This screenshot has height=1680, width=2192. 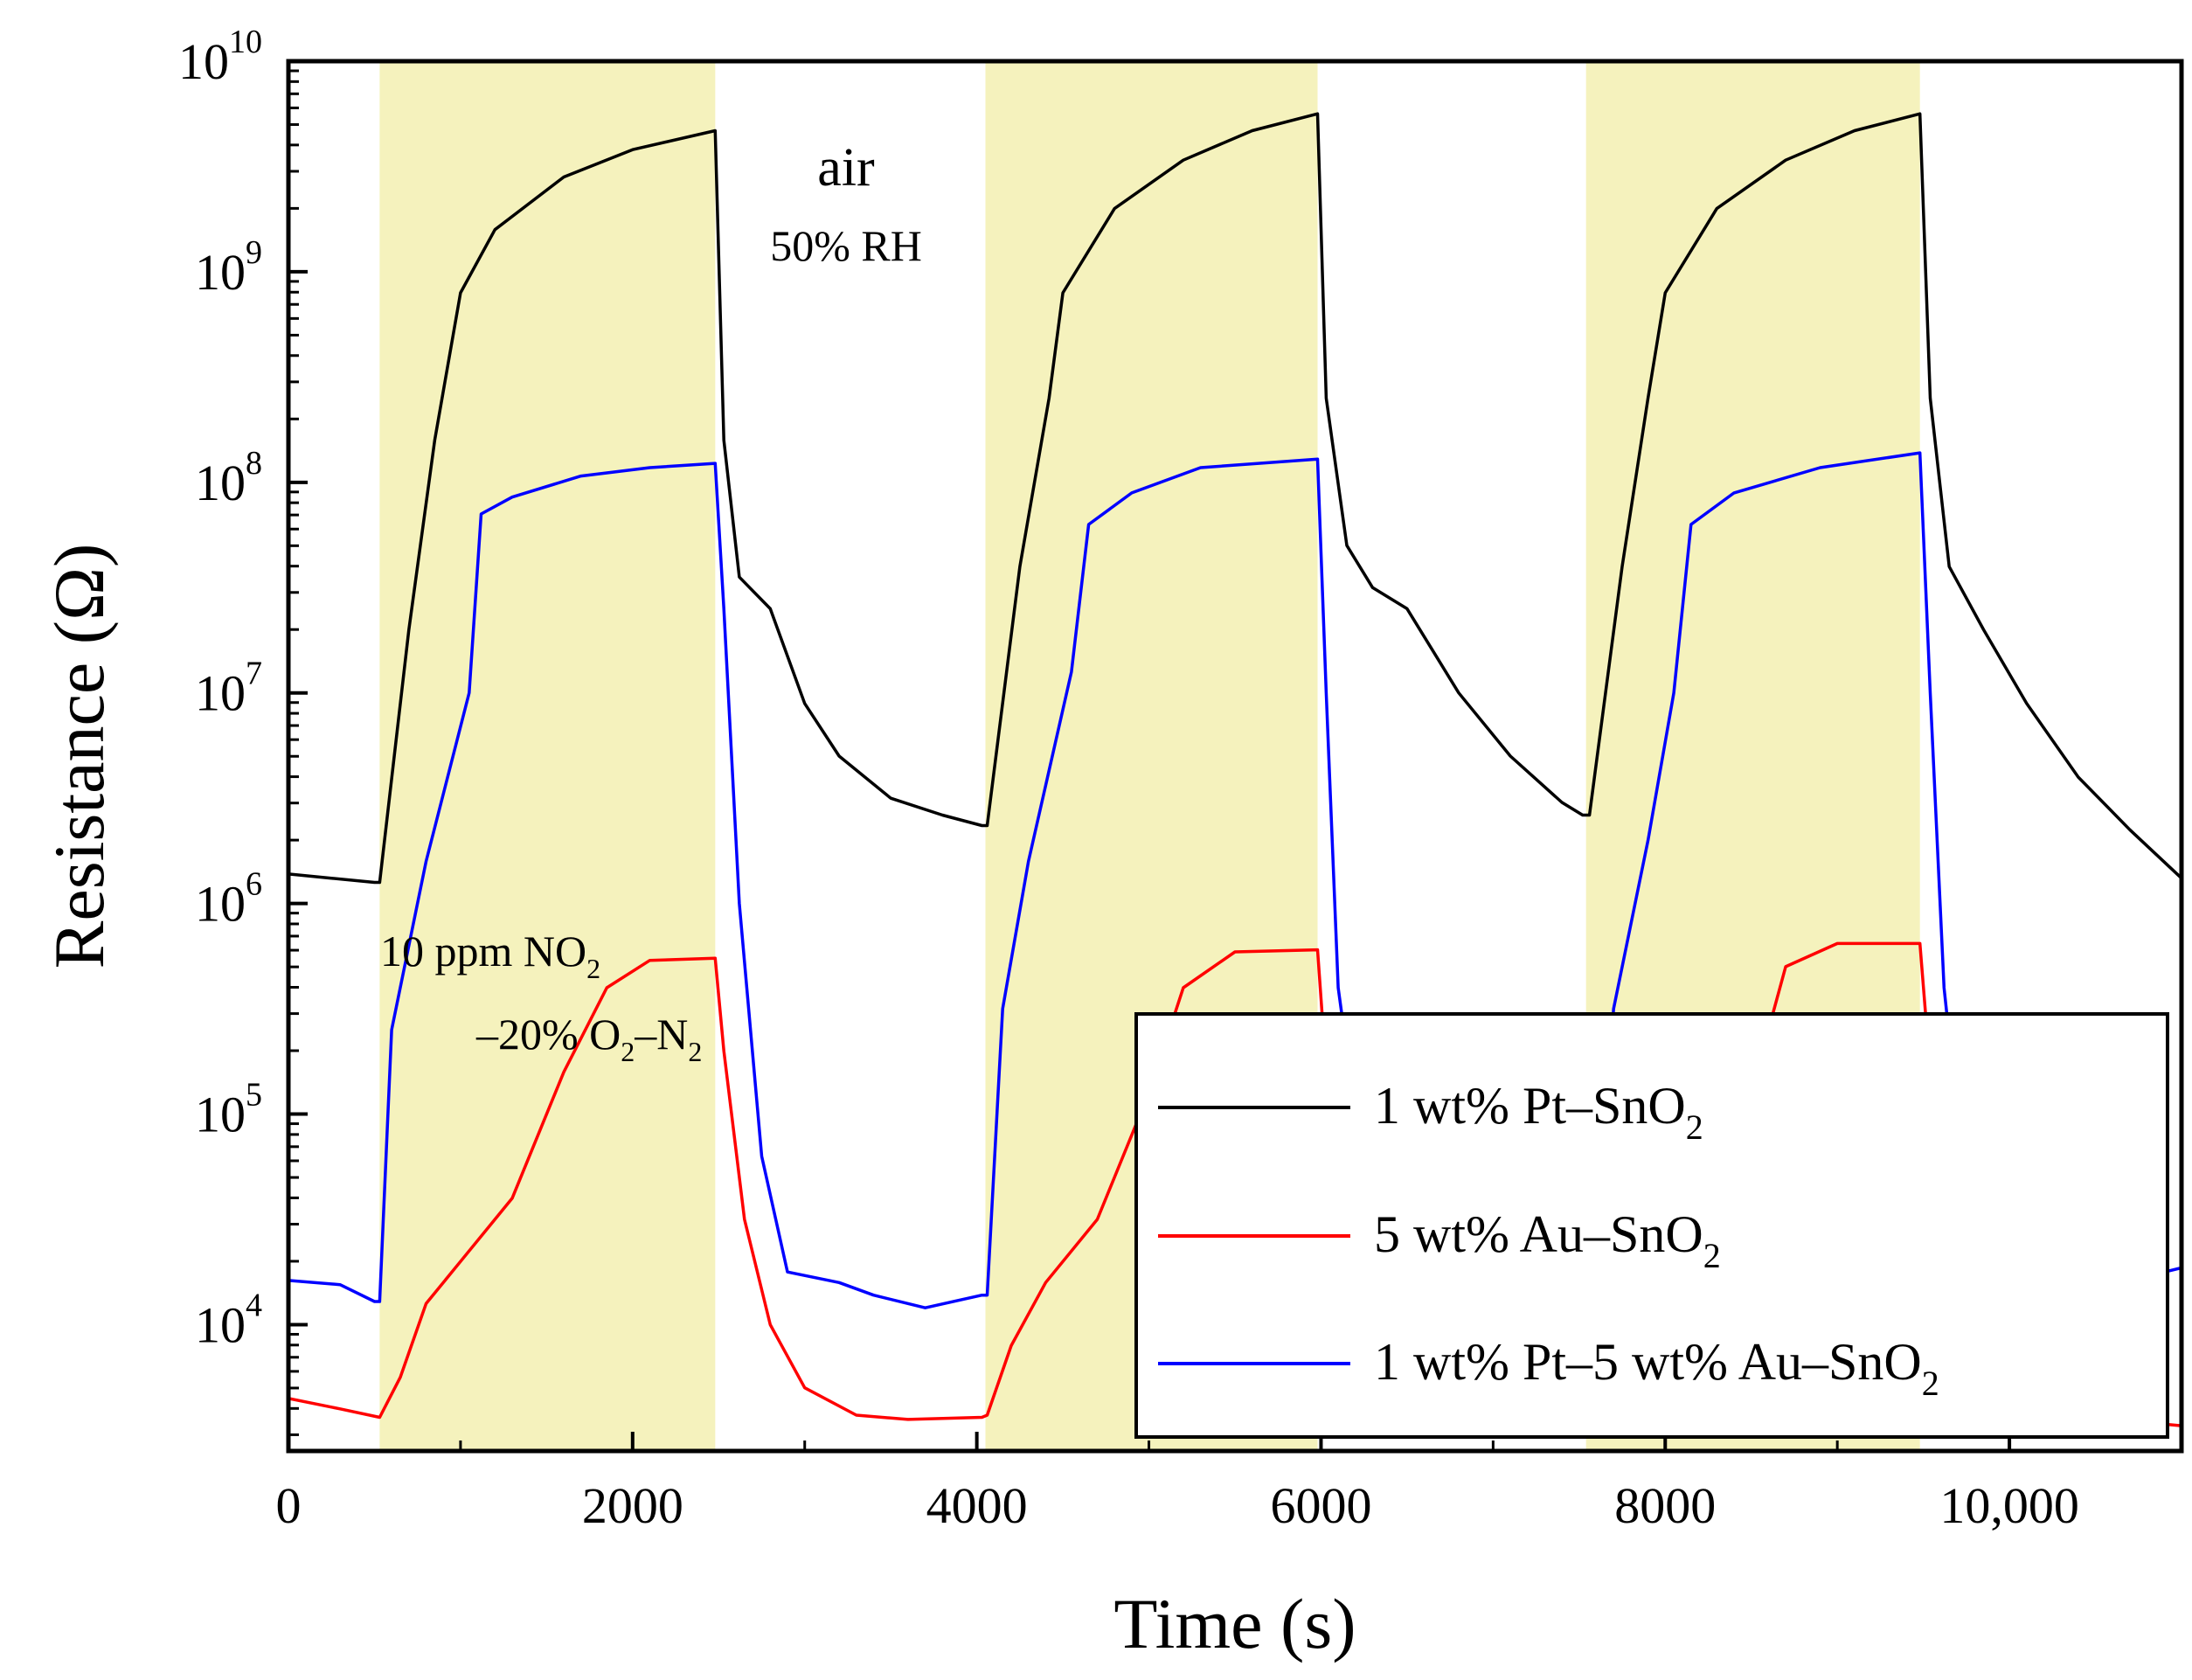 What do you see at coordinates (228, 899) in the screenshot?
I see `y-tick-label: 10⁶` at bounding box center [228, 899].